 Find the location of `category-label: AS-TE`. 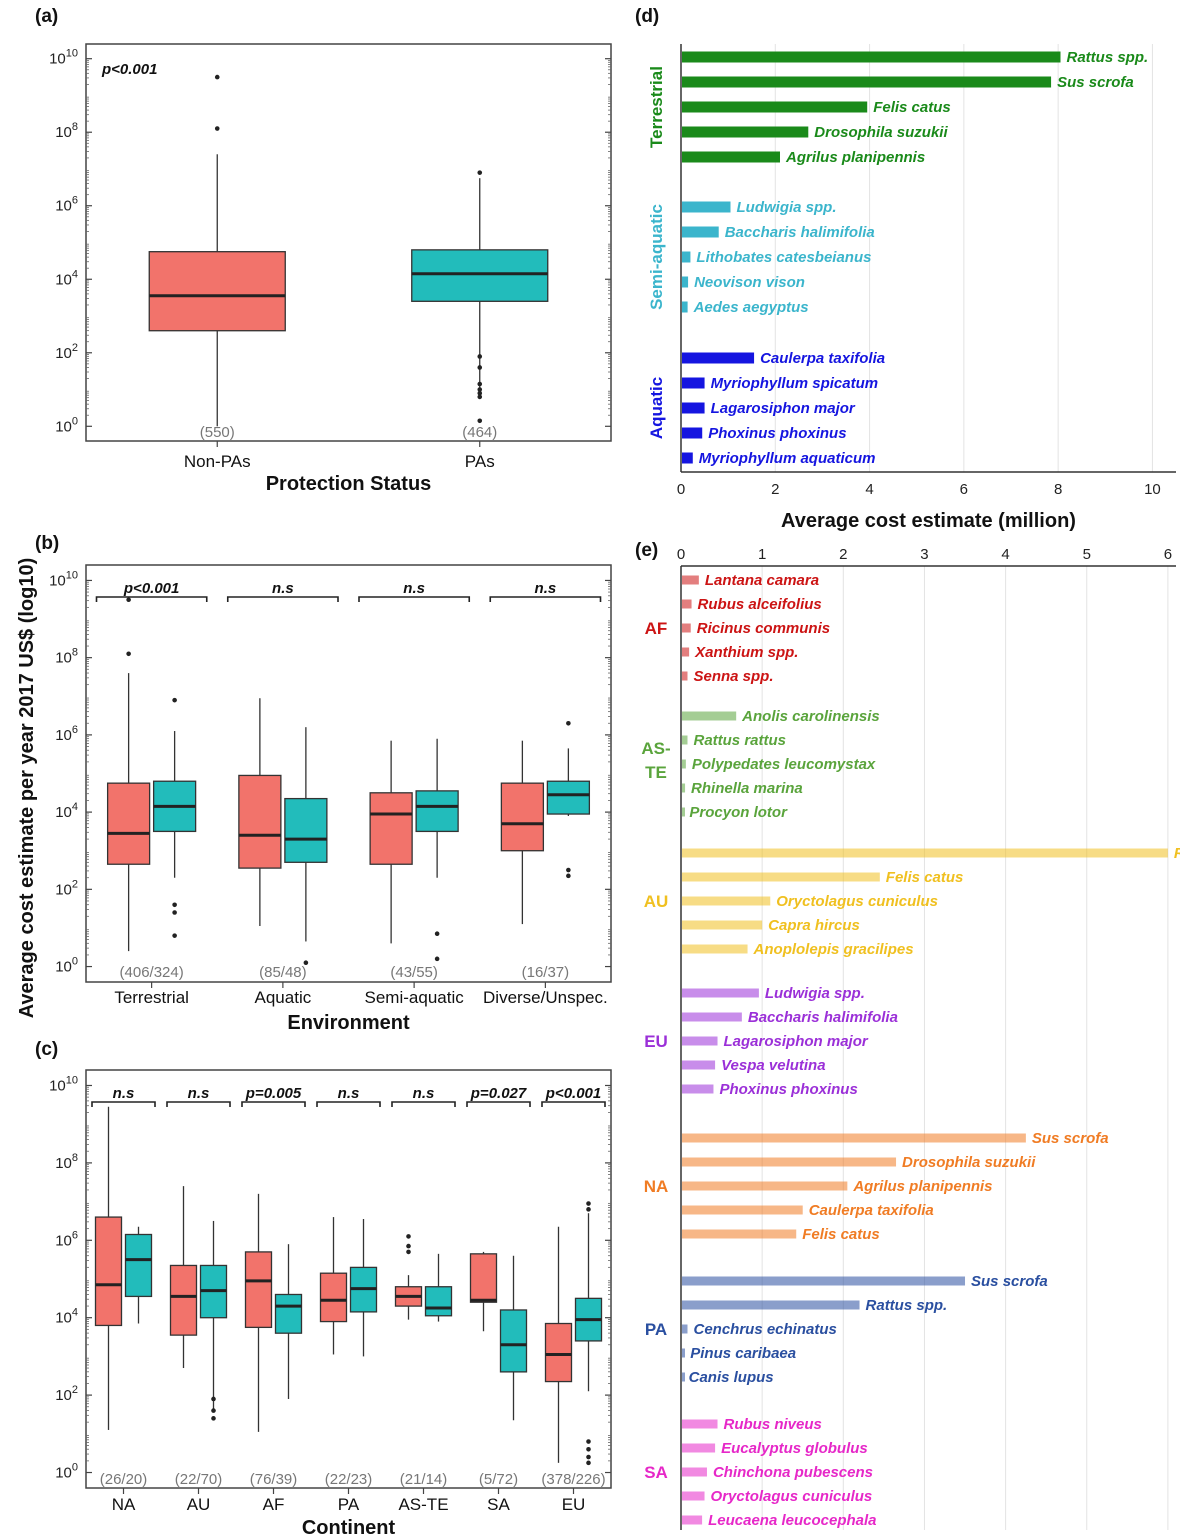

category-label: AS-TE is located at coordinates (423, 1504).